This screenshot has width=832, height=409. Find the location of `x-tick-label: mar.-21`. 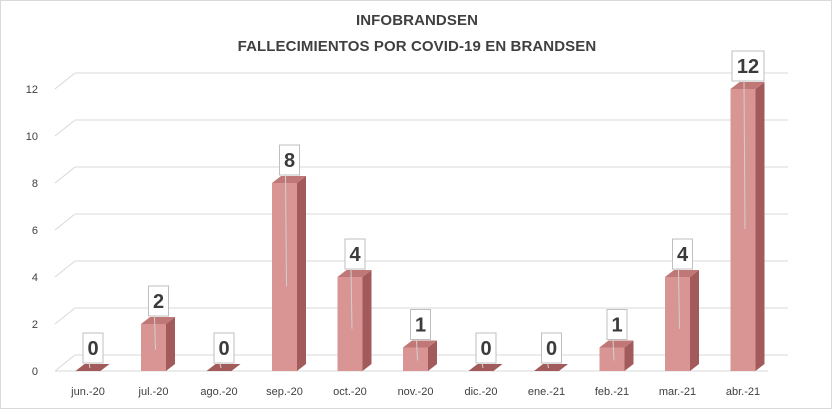

x-tick-label: mar.-21 is located at coordinates (677, 392).